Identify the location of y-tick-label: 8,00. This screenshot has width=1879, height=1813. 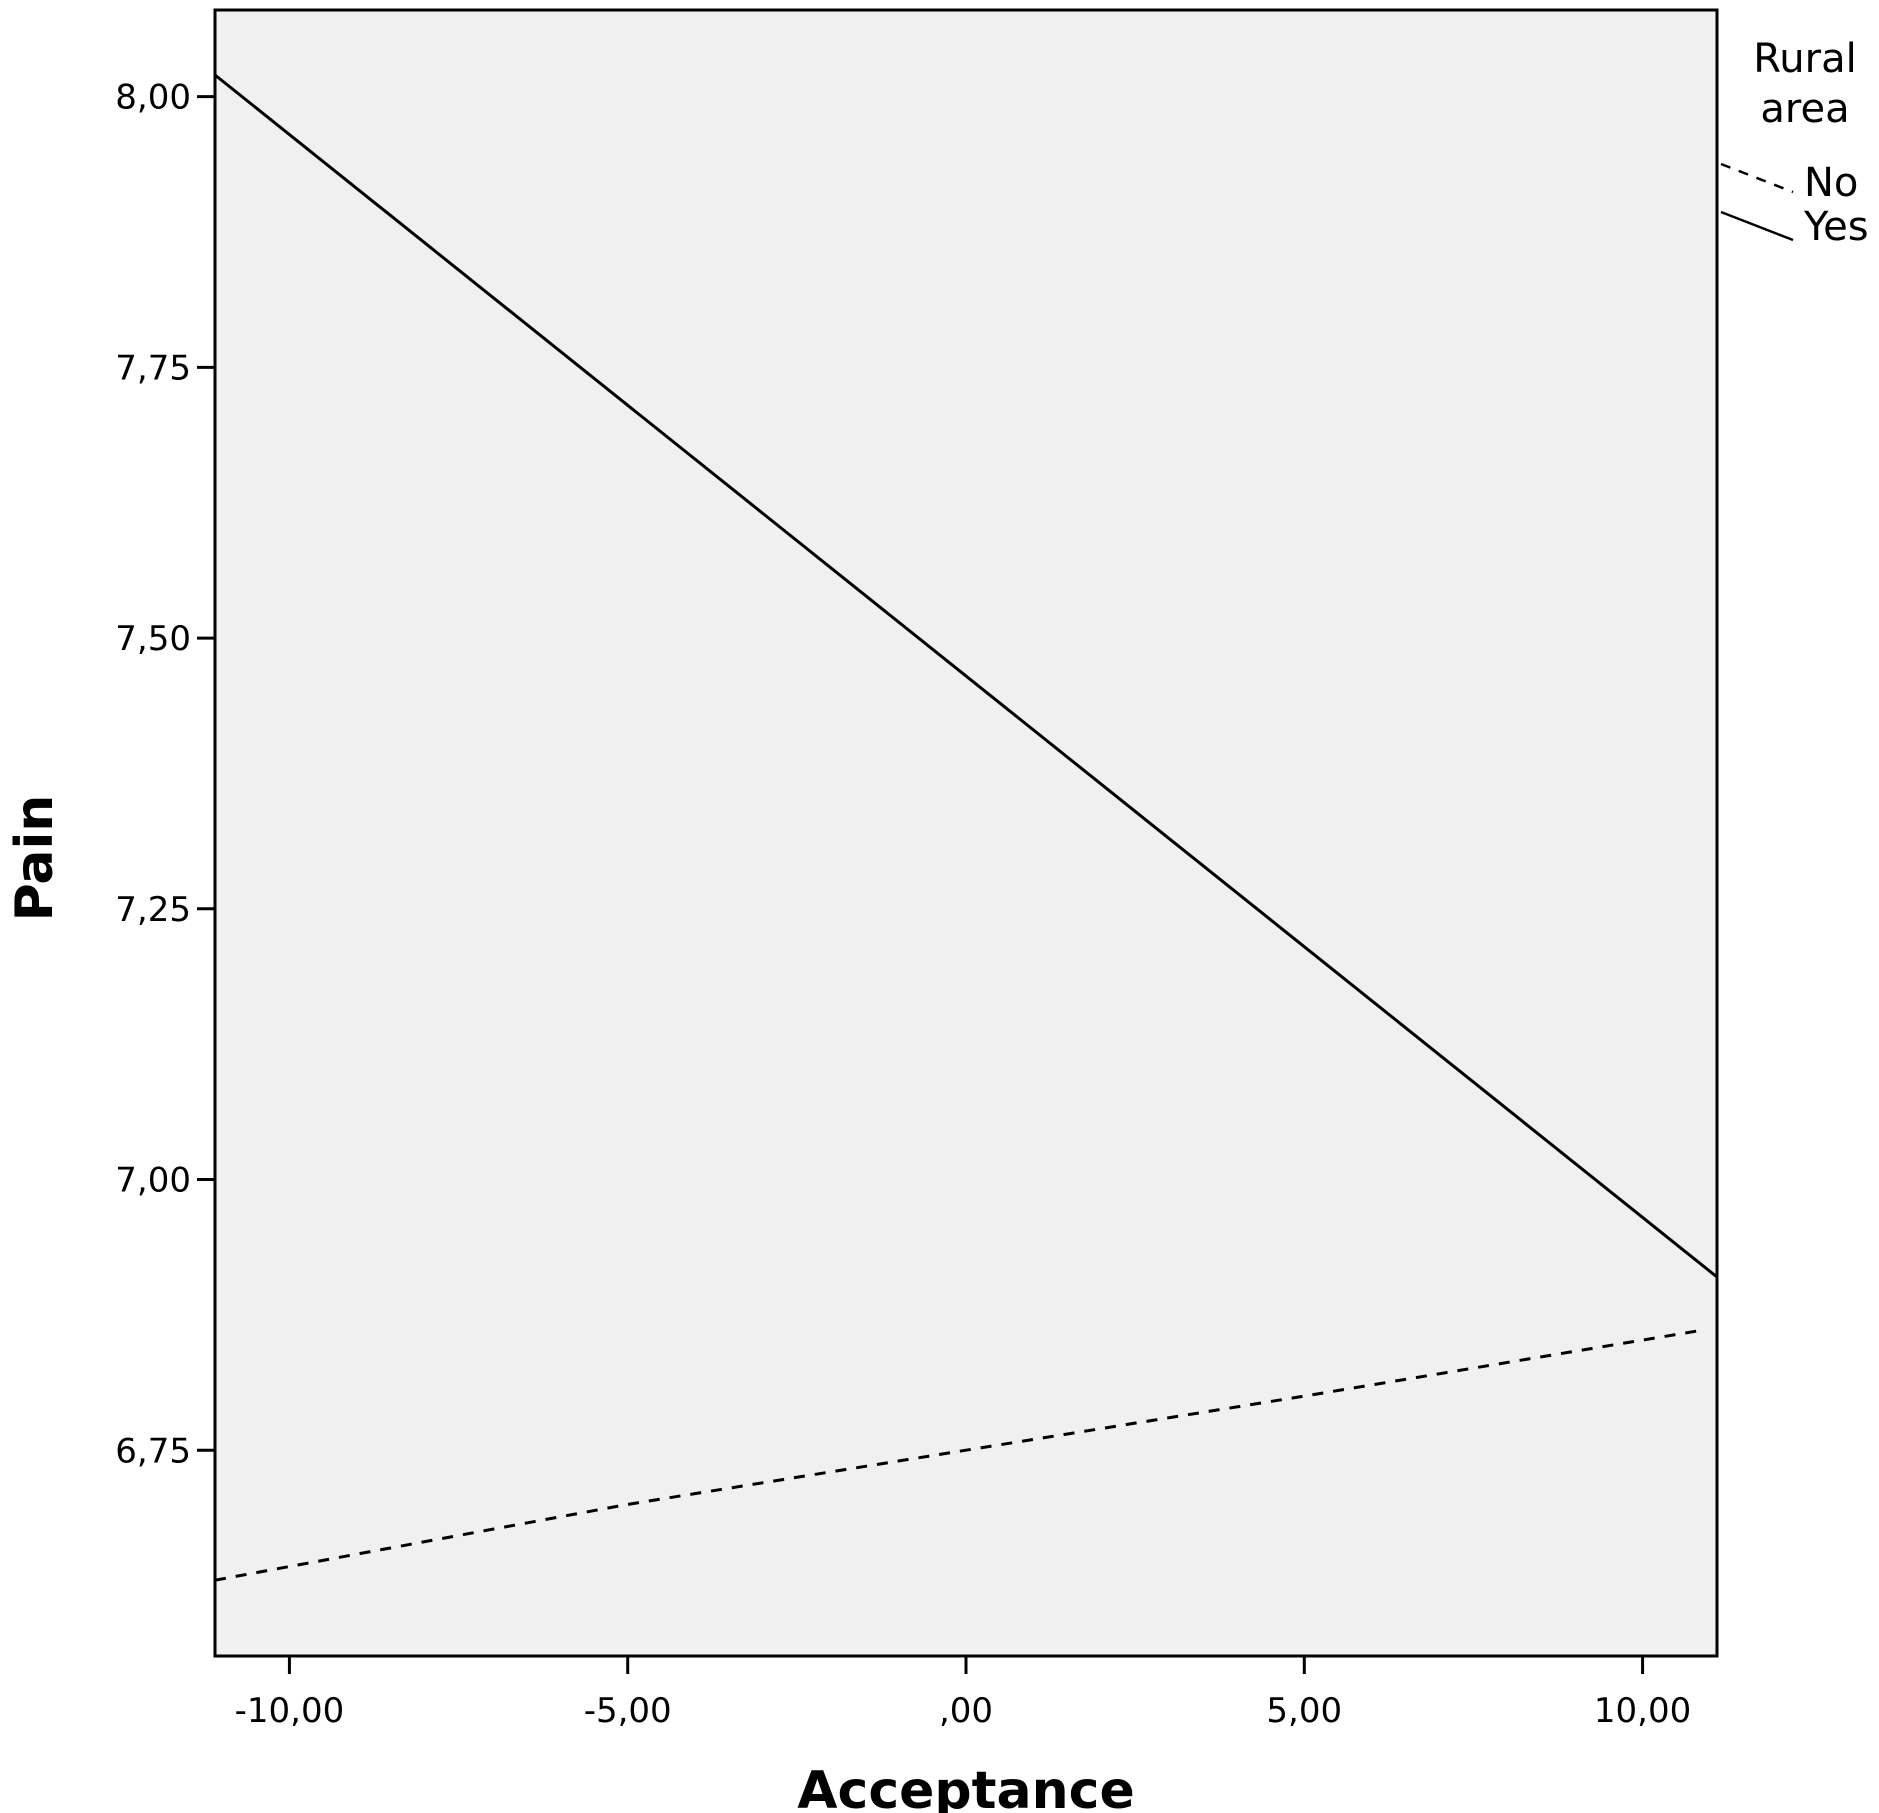
(153, 98).